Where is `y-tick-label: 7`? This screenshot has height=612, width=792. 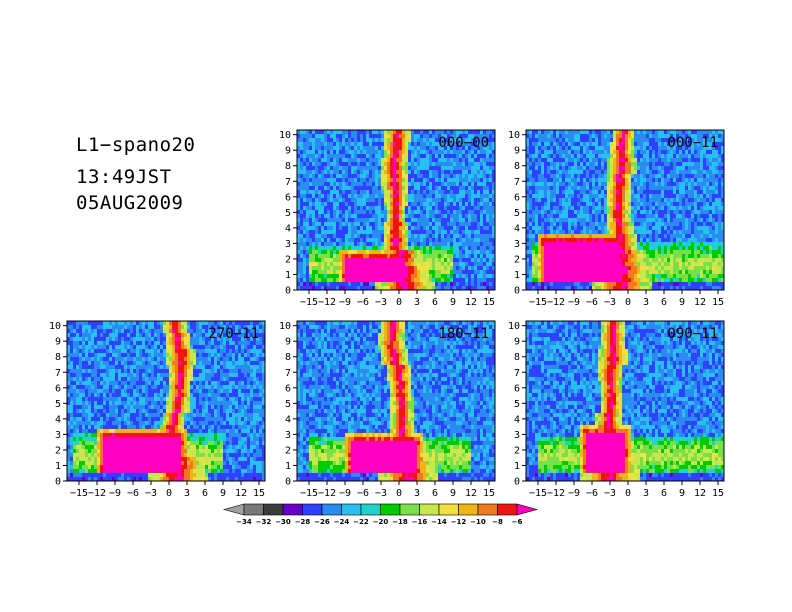
y-tick-label: 7 is located at coordinates (288, 182).